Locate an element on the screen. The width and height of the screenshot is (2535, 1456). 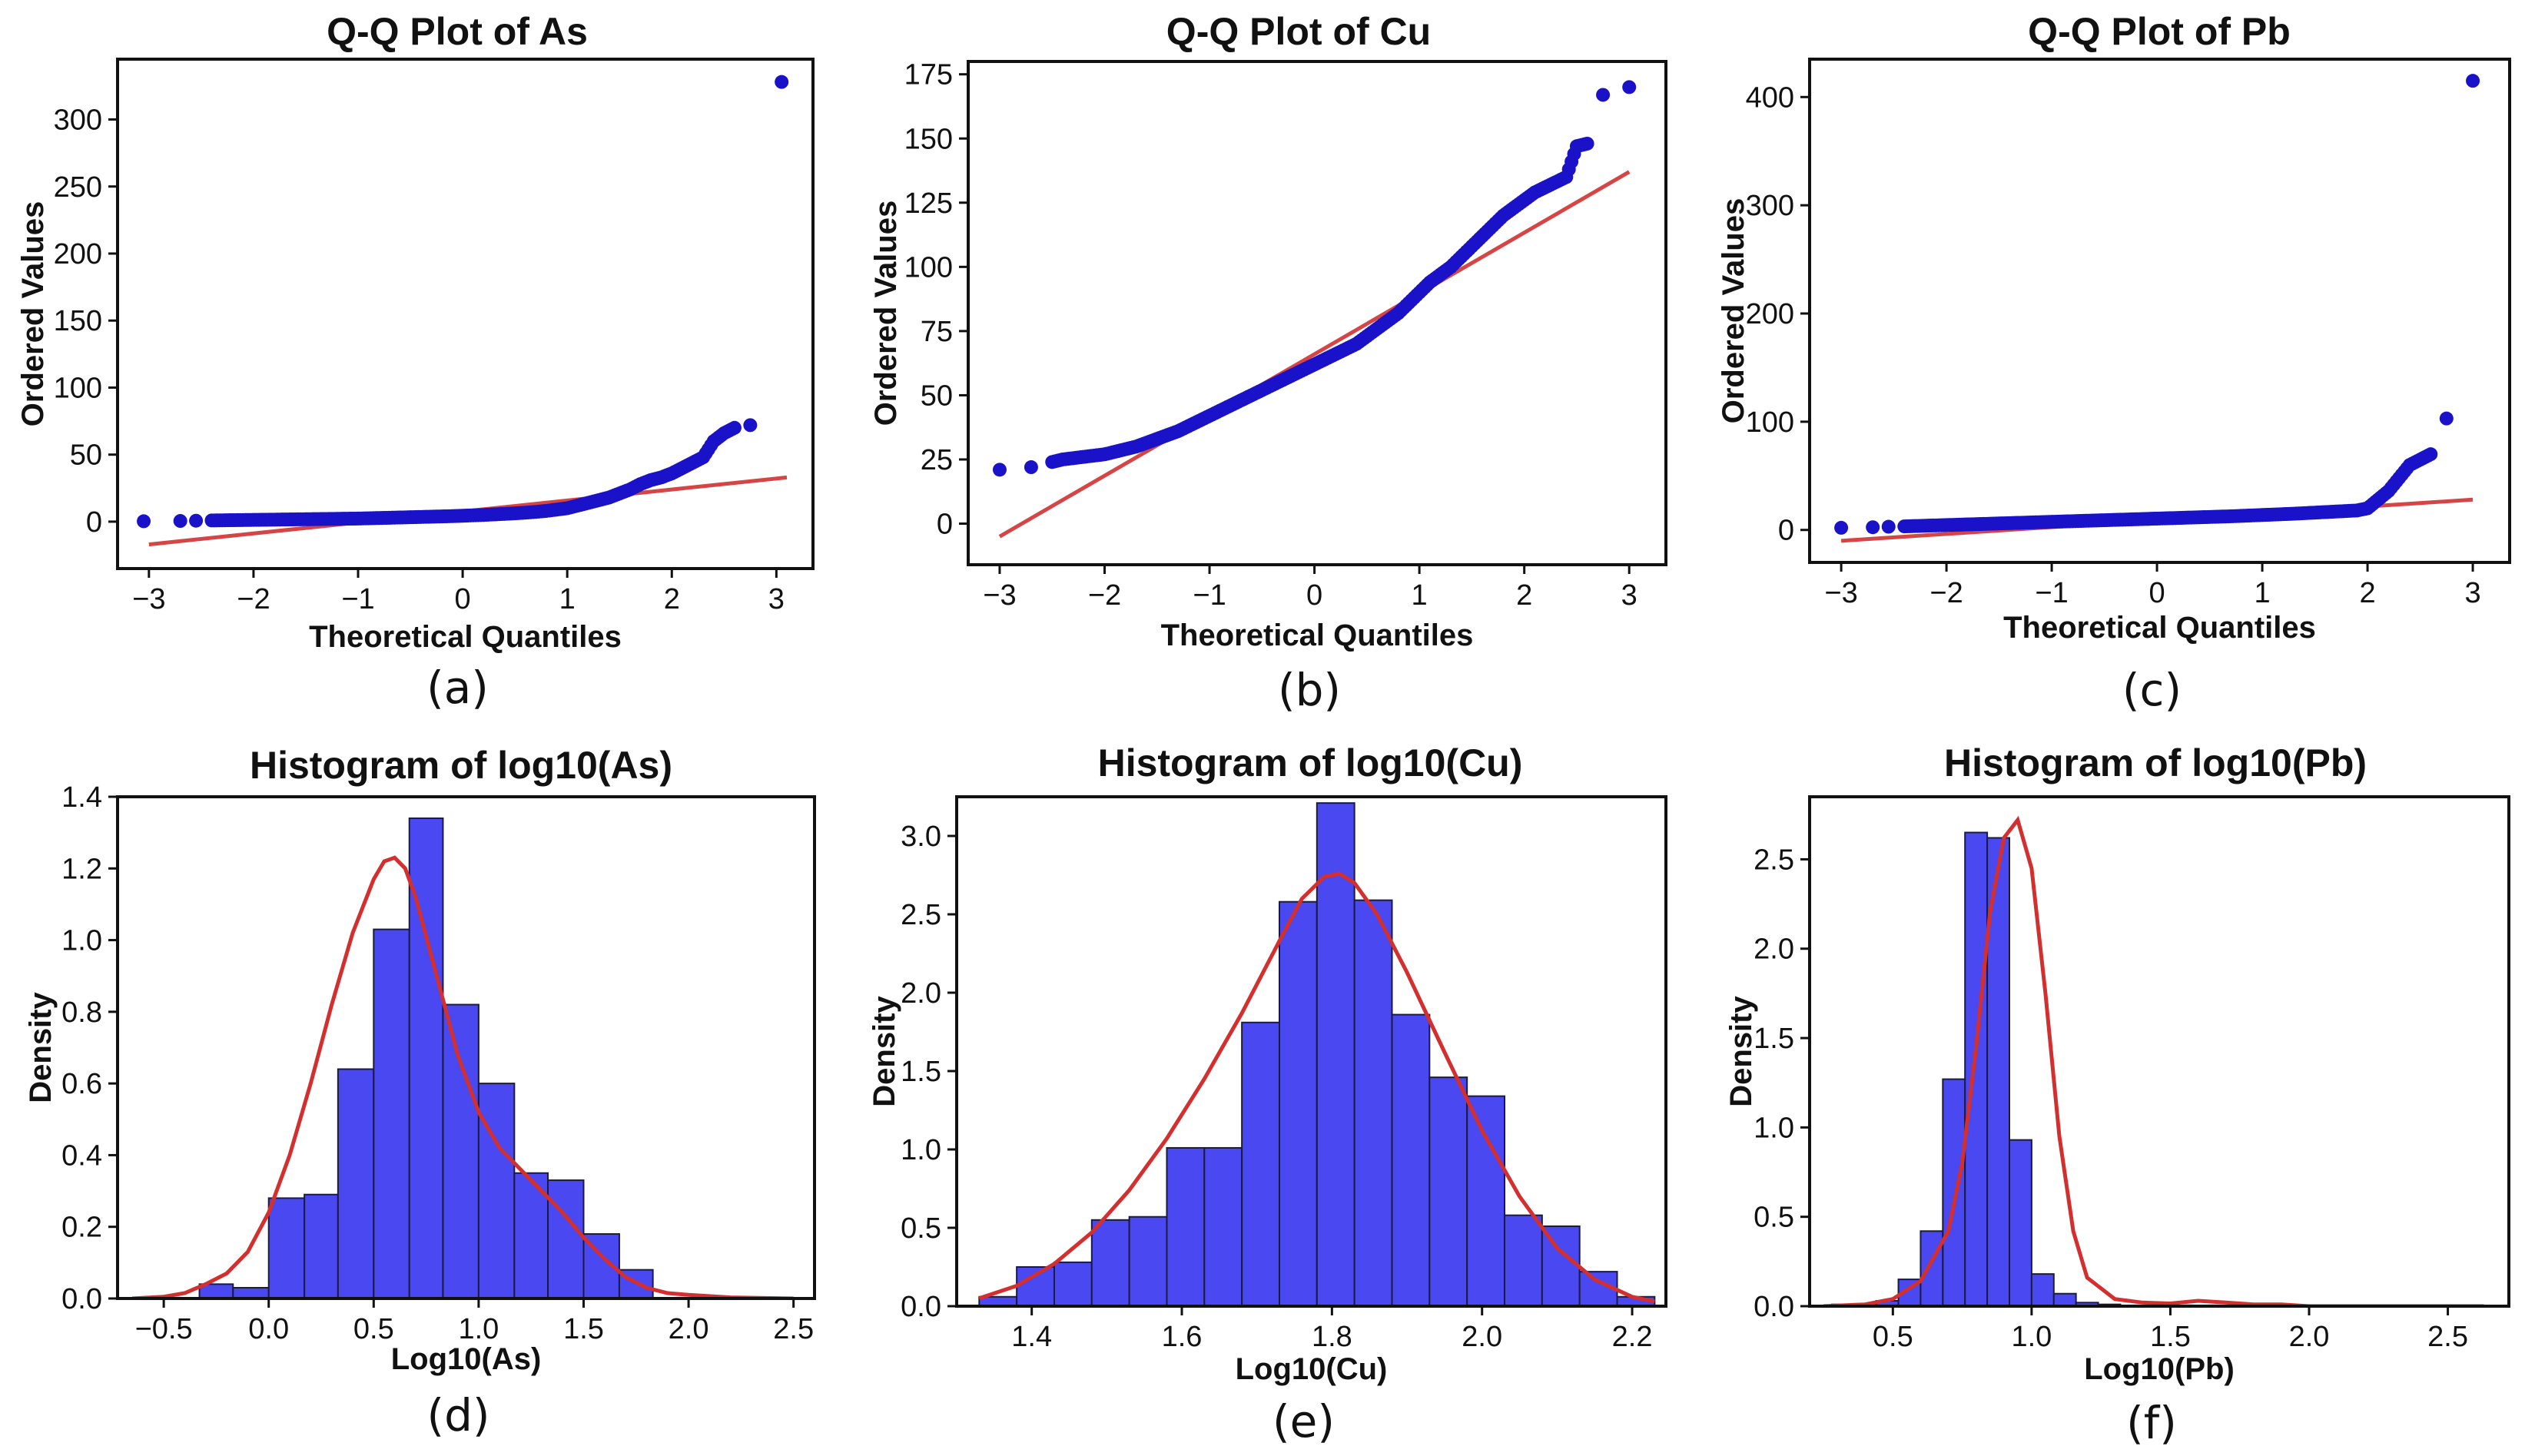
y-tick-label: 175 is located at coordinates (928, 75).